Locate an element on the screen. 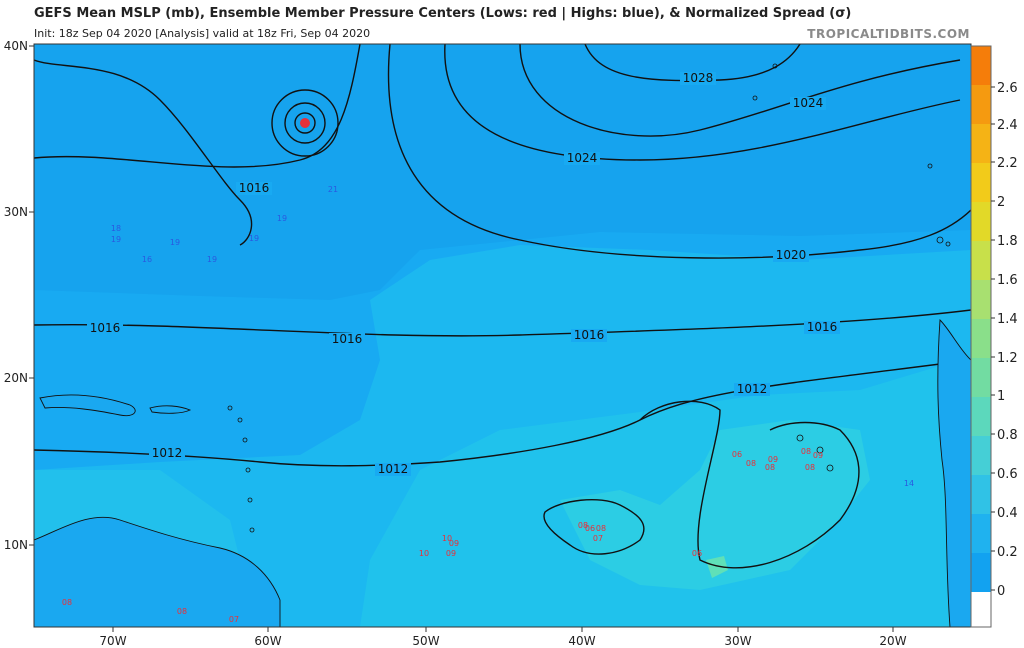 The image size is (1024, 648). colorbar-tick-label: 1.2 is located at coordinates (1007, 358).